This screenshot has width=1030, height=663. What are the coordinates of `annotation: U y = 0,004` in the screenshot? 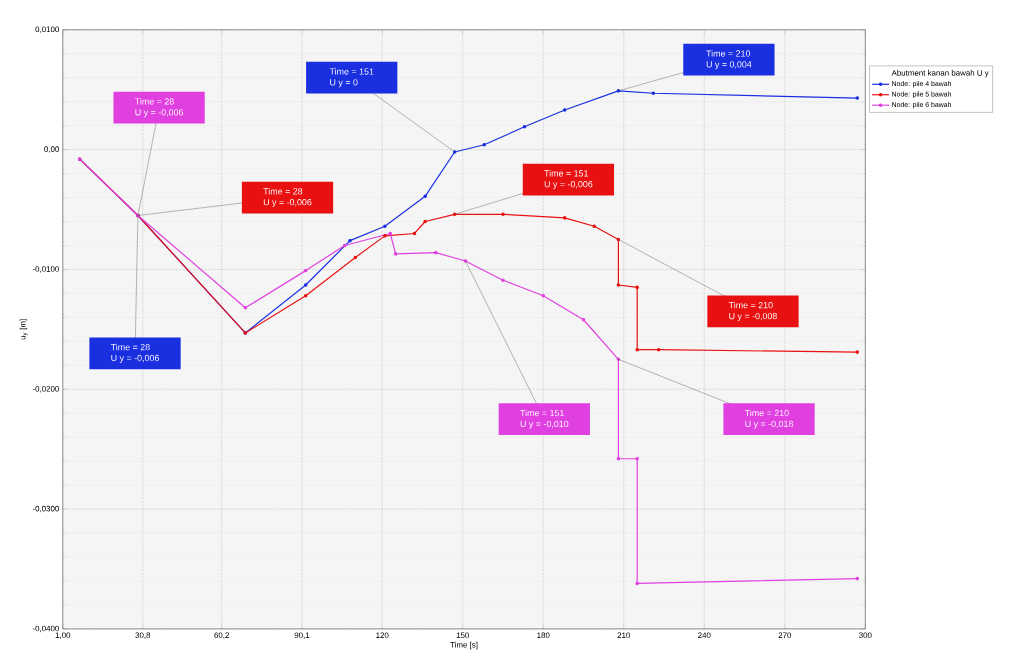 It's located at (729, 65).